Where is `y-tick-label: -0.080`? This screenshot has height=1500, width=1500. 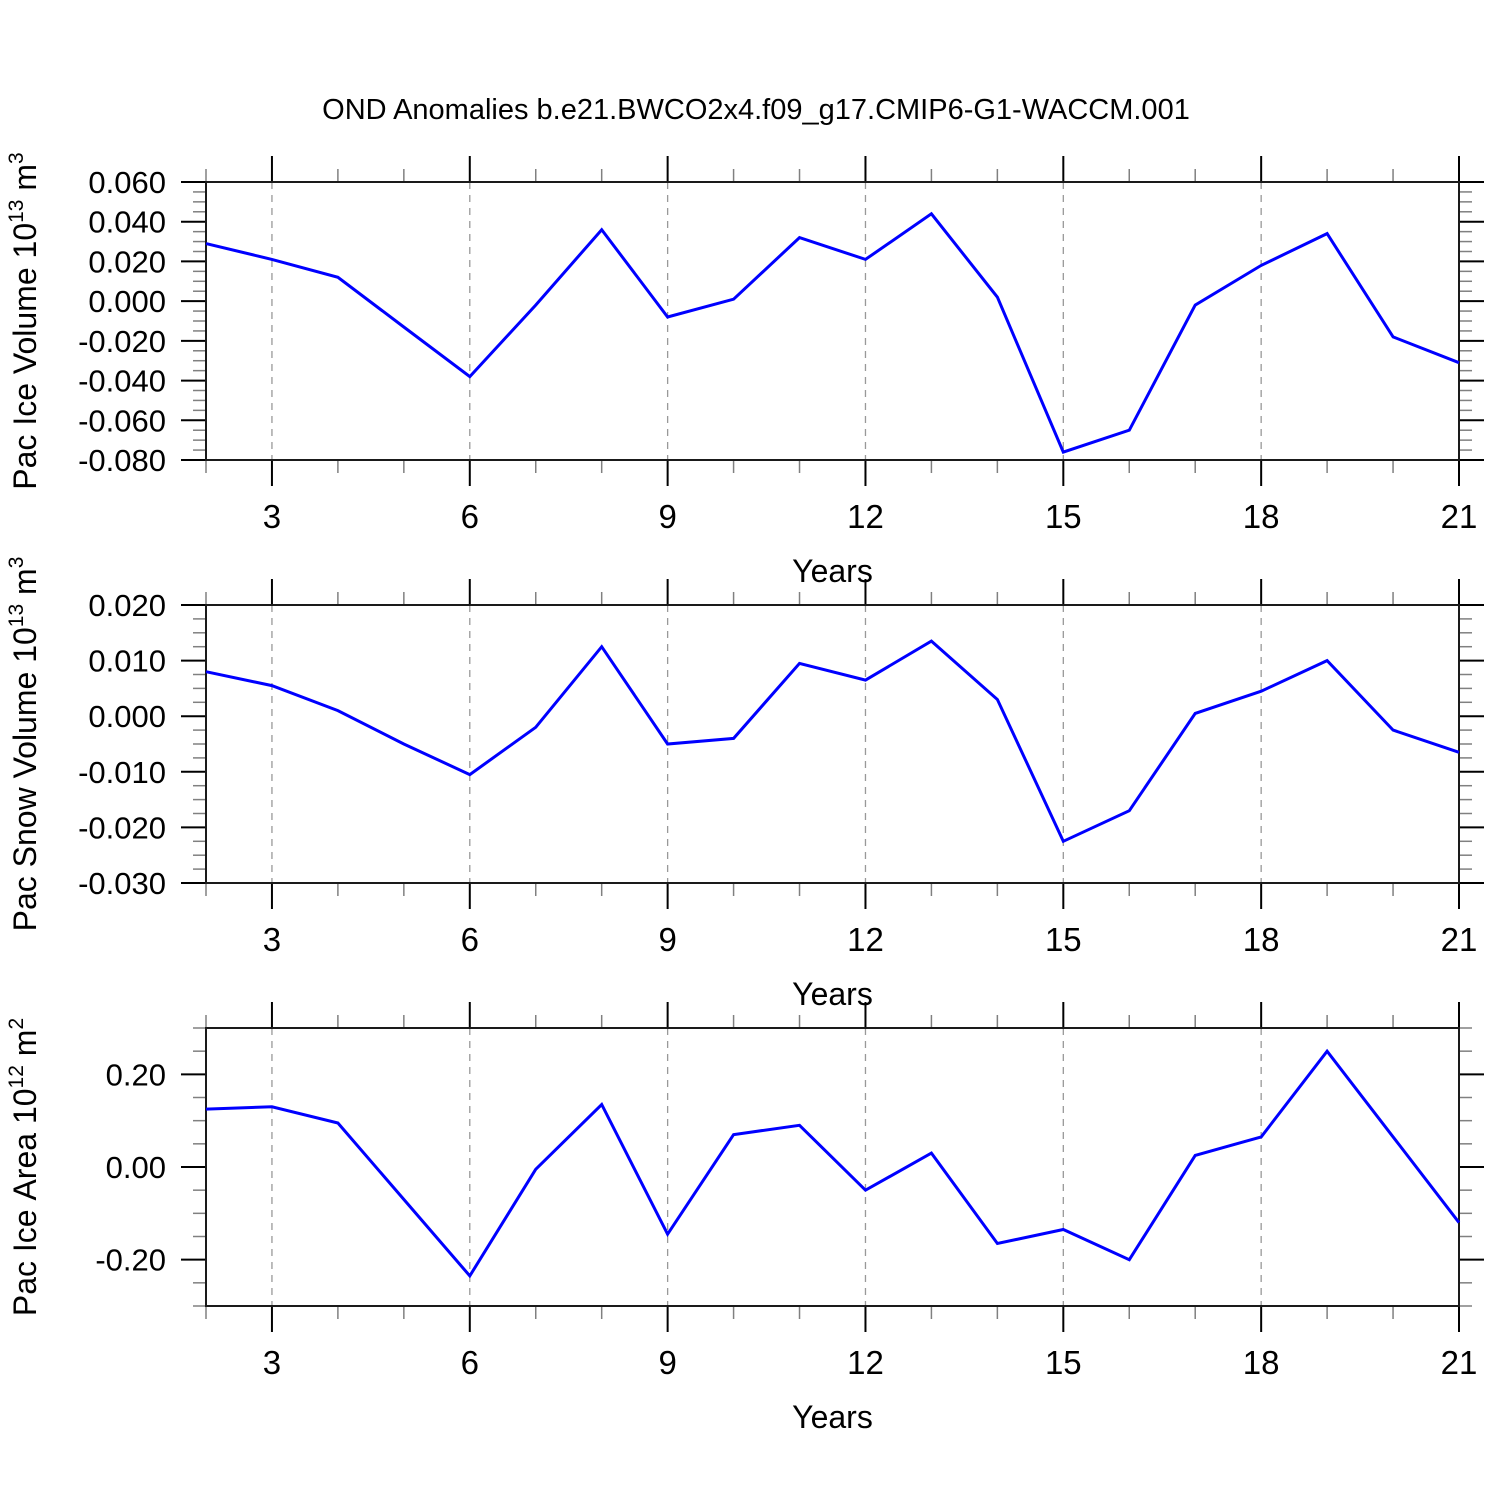
y-tick-label: -0.080 is located at coordinates (122, 460).